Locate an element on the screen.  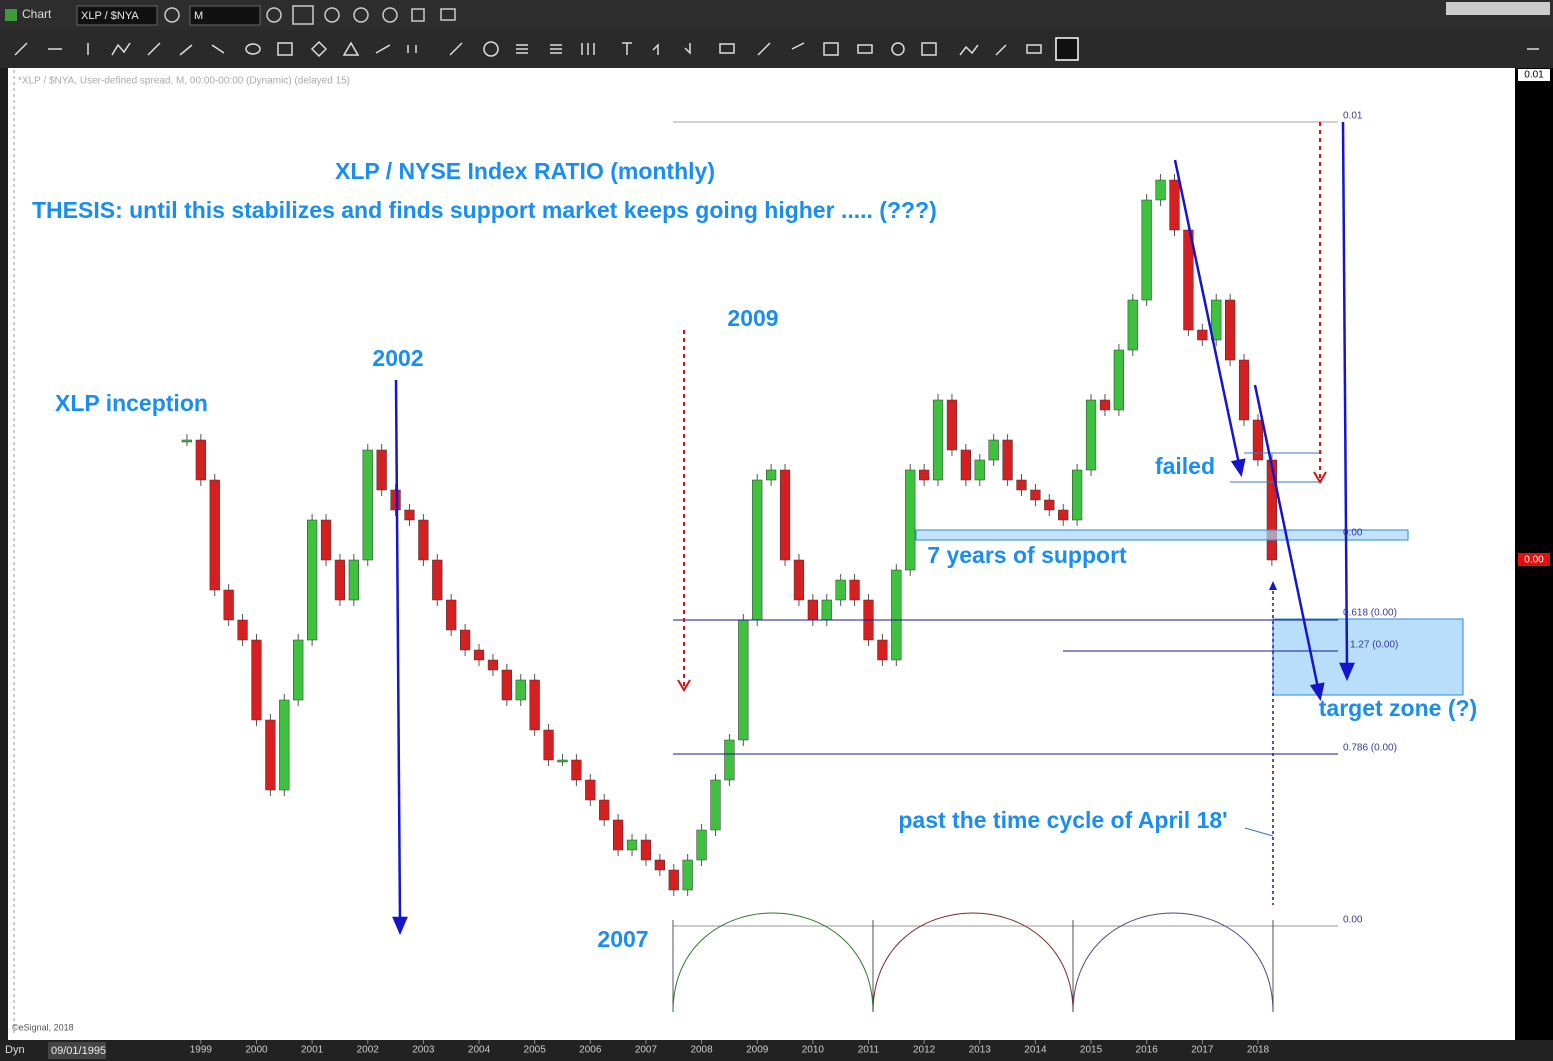
annotation: past the time cycle of April 18' is located at coordinates (1062, 820).